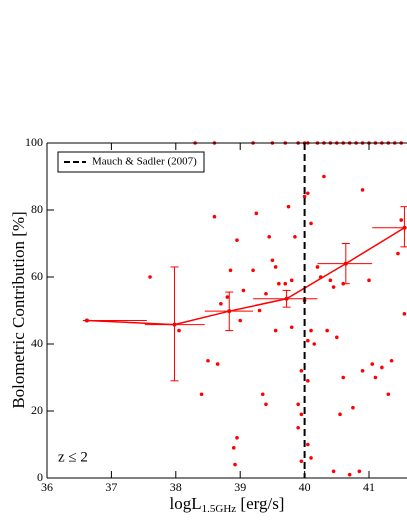  What do you see at coordinates (18, 309) in the screenshot?
I see `y-axis-label: Bolometric Contribution [%]` at bounding box center [18, 309].